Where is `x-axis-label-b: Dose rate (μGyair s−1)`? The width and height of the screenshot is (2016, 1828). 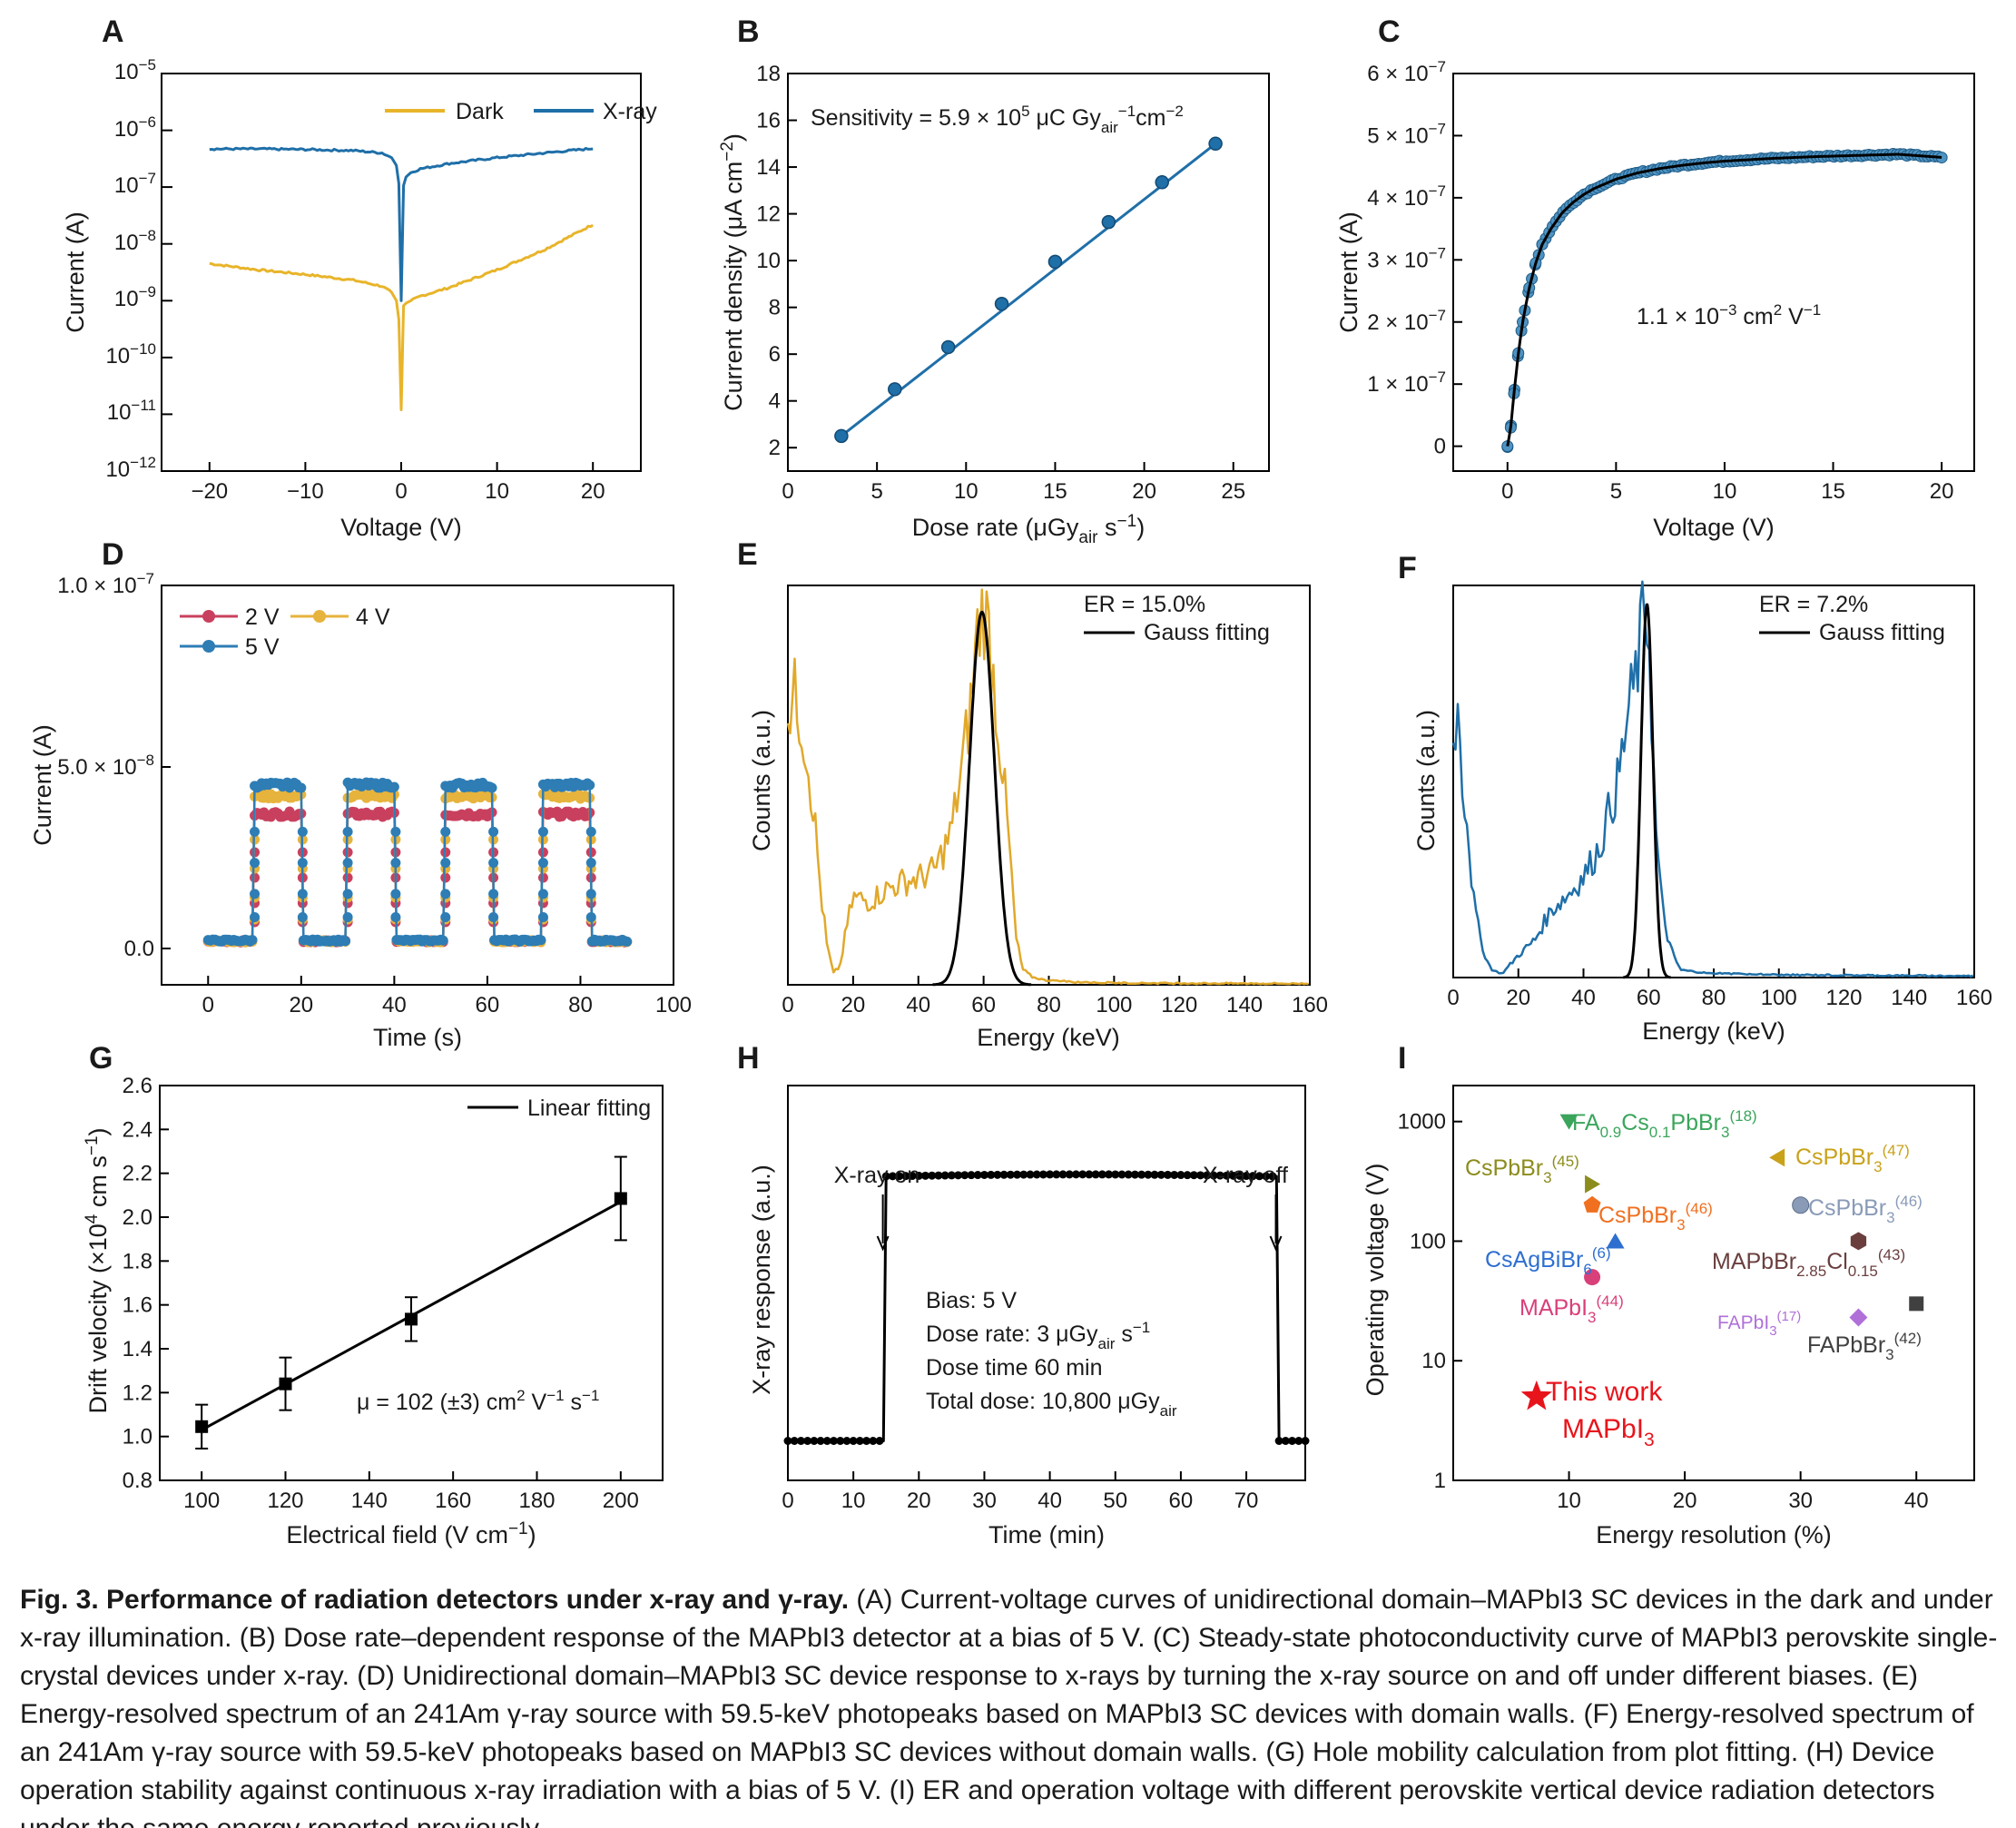 x-axis-label-b: Dose rate (μGyair s−1) is located at coordinates (1028, 529).